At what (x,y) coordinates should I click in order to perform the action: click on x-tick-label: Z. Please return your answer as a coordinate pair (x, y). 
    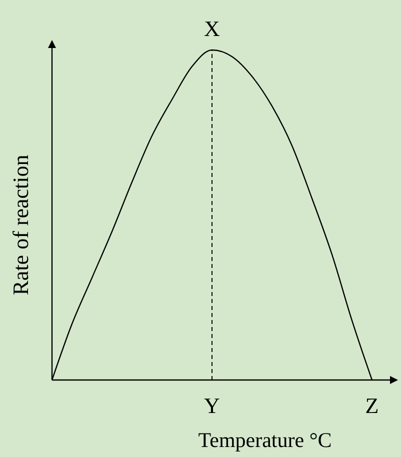
    Looking at the image, I should click on (372, 405).